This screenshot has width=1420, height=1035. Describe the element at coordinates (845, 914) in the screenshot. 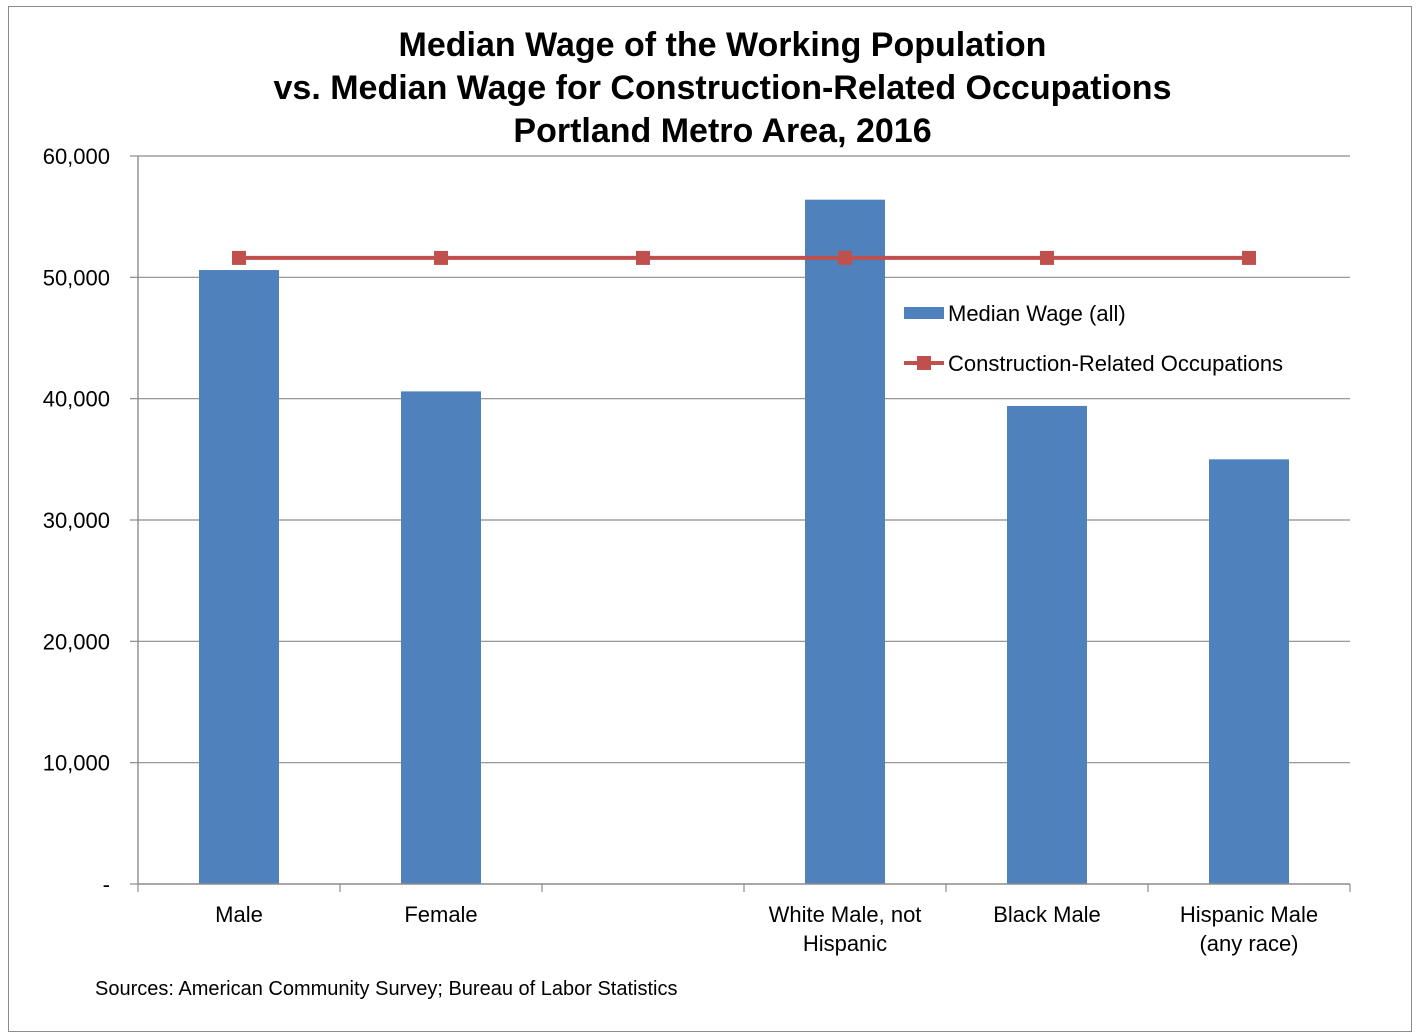

I see `x-tick-label: White Male, not` at that location.